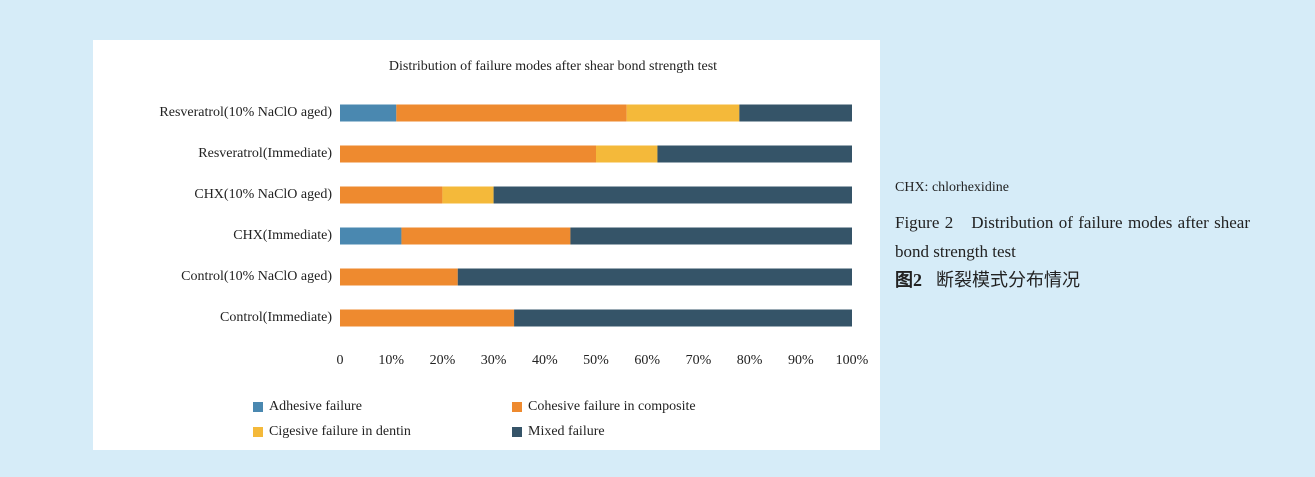 This screenshot has width=1315, height=477. Describe the element at coordinates (952, 187) in the screenshot. I see `caption-note: CHX: chlorhexidine` at that location.